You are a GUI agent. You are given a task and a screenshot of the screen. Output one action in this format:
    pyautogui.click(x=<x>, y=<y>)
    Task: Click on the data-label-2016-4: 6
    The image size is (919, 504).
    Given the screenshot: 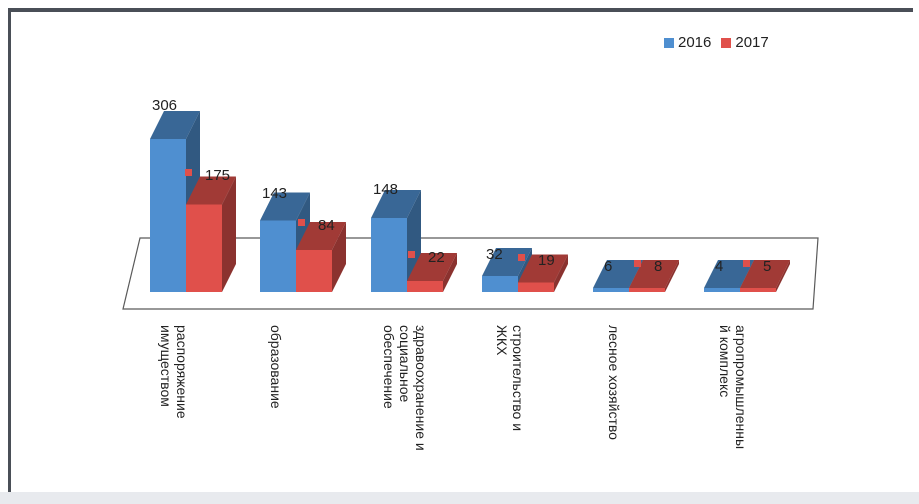 What is the action you would take?
    pyautogui.click(x=608, y=266)
    